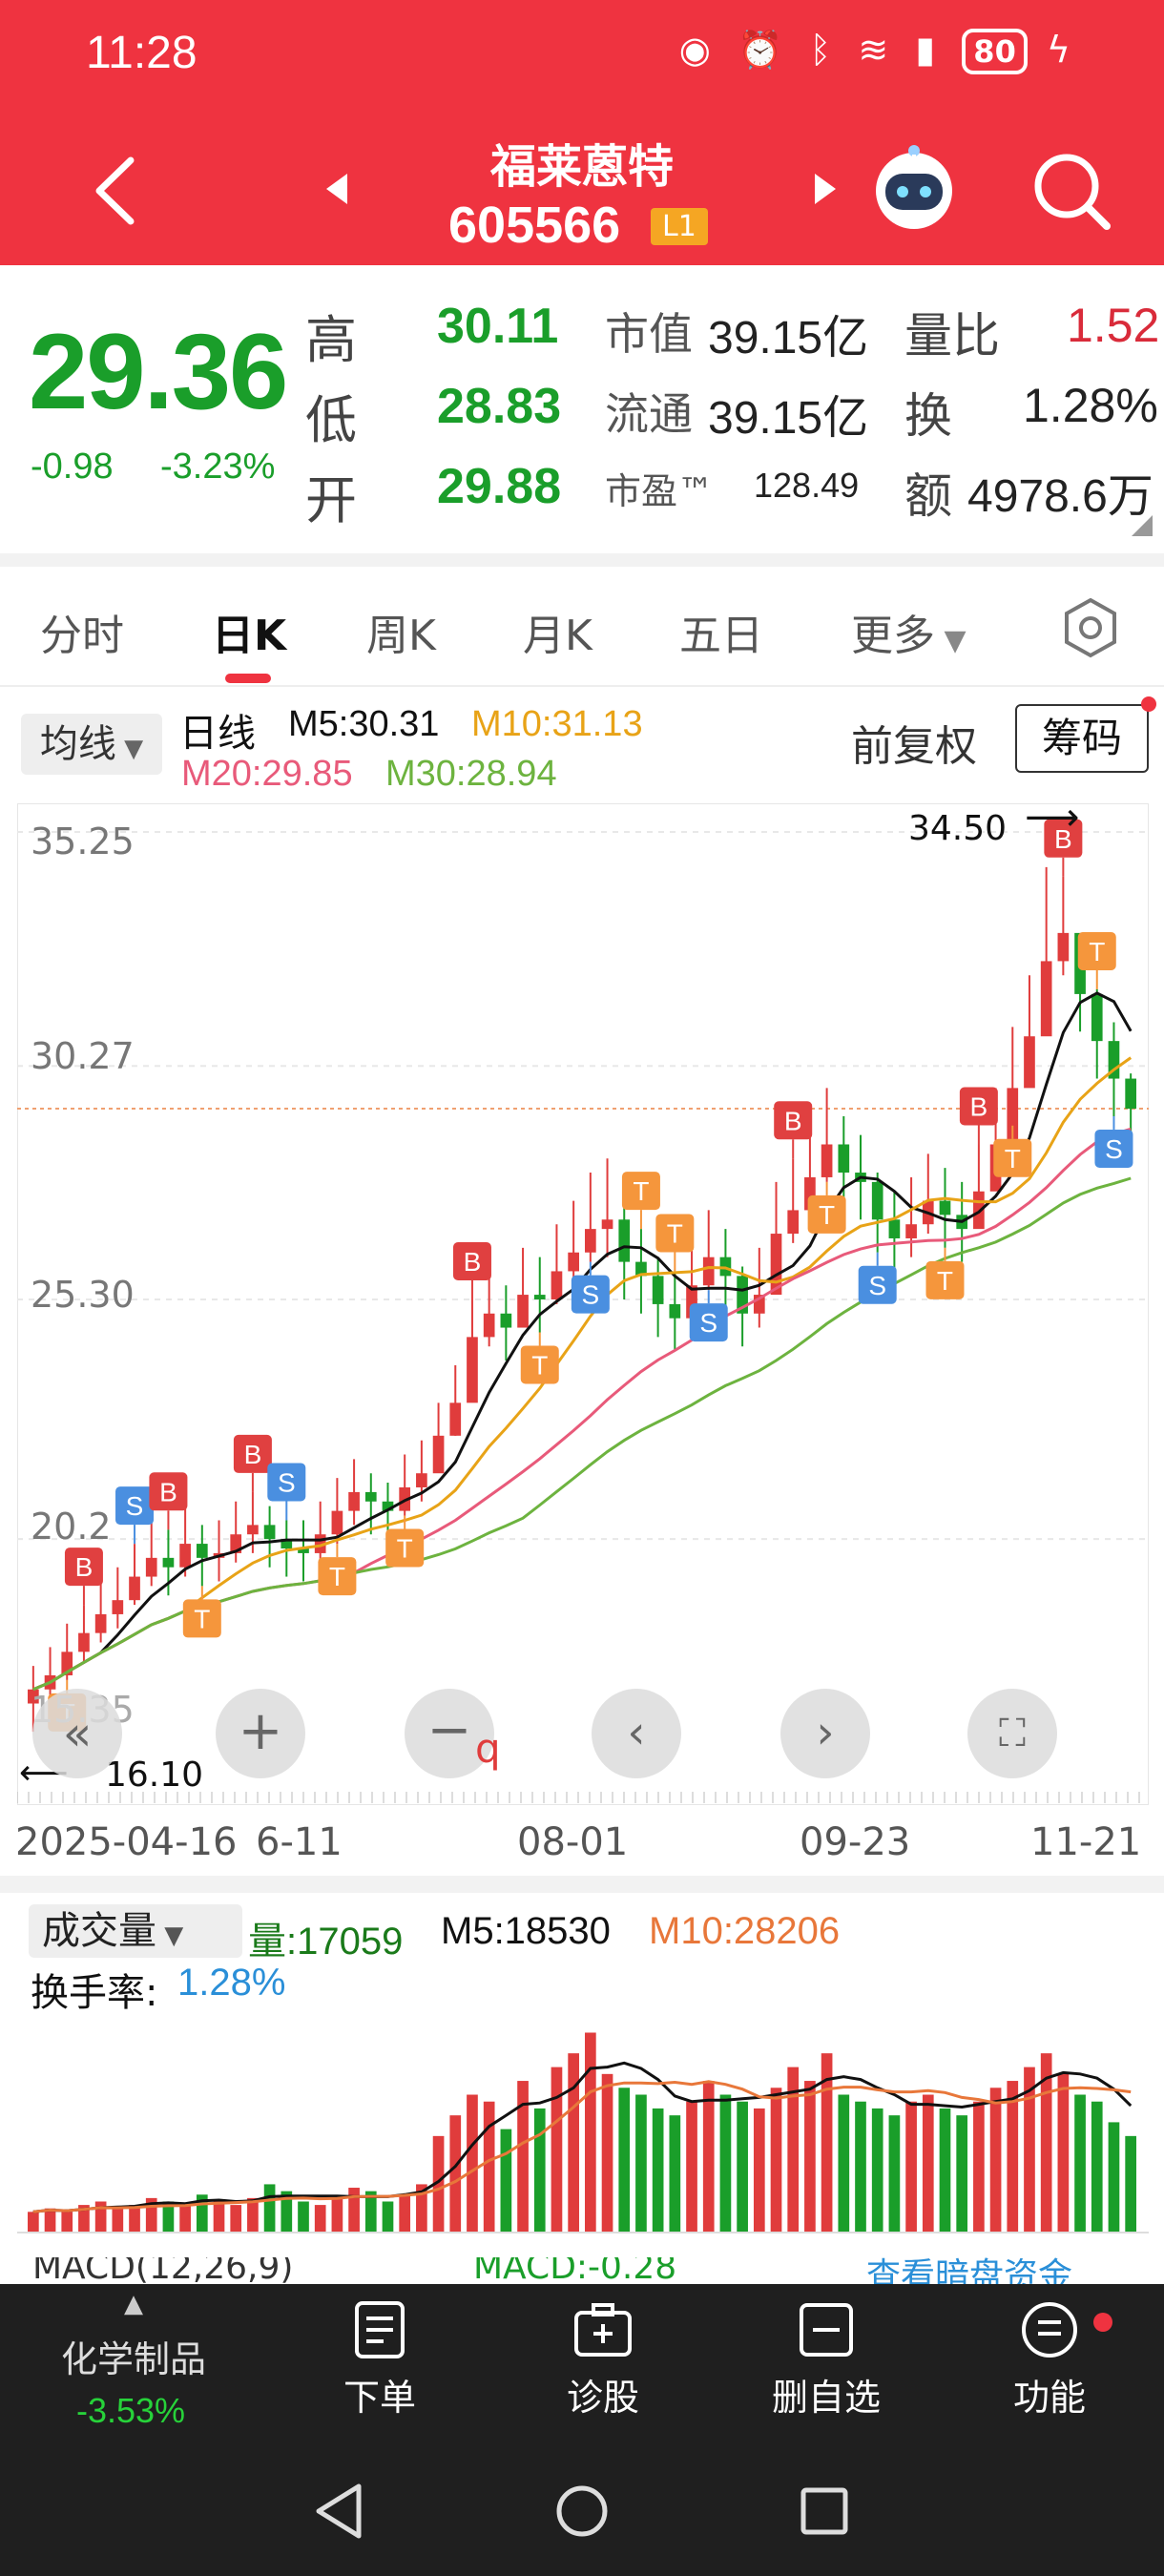 This screenshot has height=2576, width=1164. I want to click on scroll-right-button: ›, so click(825, 1733).